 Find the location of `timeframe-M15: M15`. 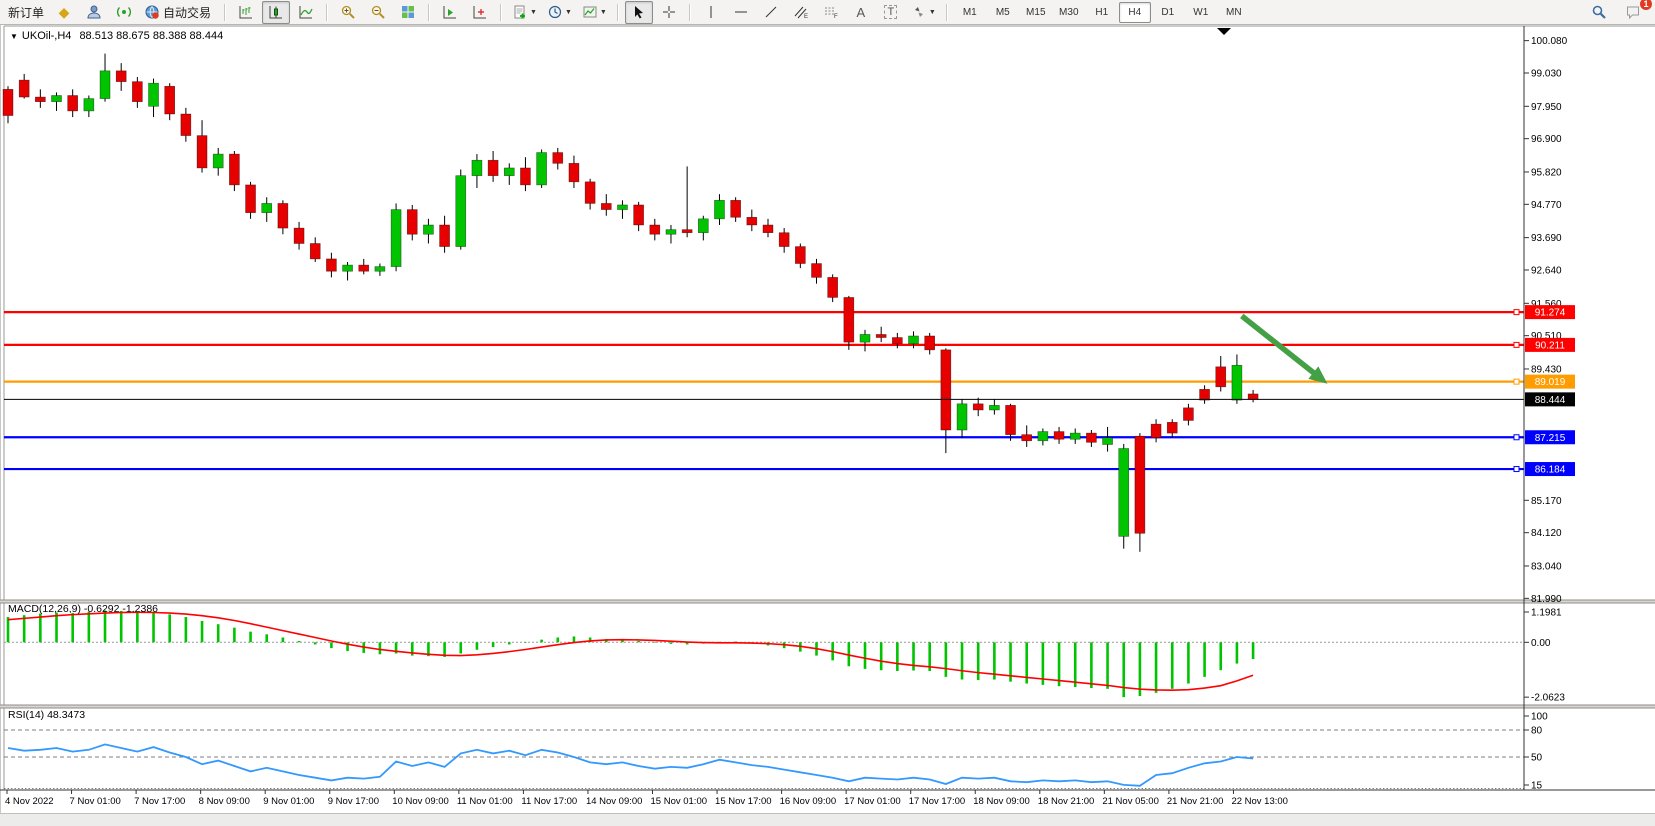

timeframe-M15: M15 is located at coordinates (1036, 12).